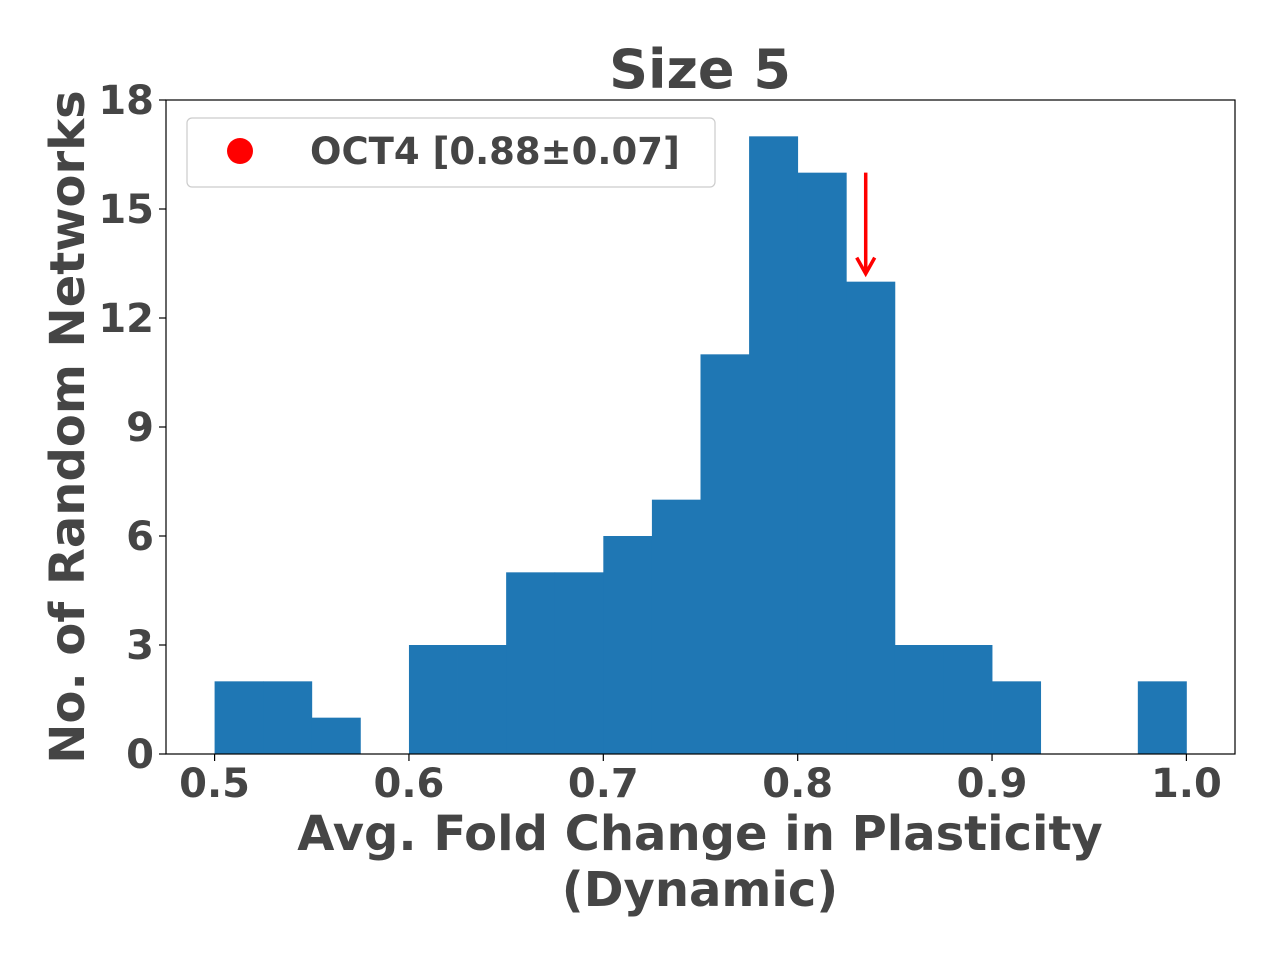  What do you see at coordinates (240, 151) in the screenshot?
I see `legend-marker-icon` at bounding box center [240, 151].